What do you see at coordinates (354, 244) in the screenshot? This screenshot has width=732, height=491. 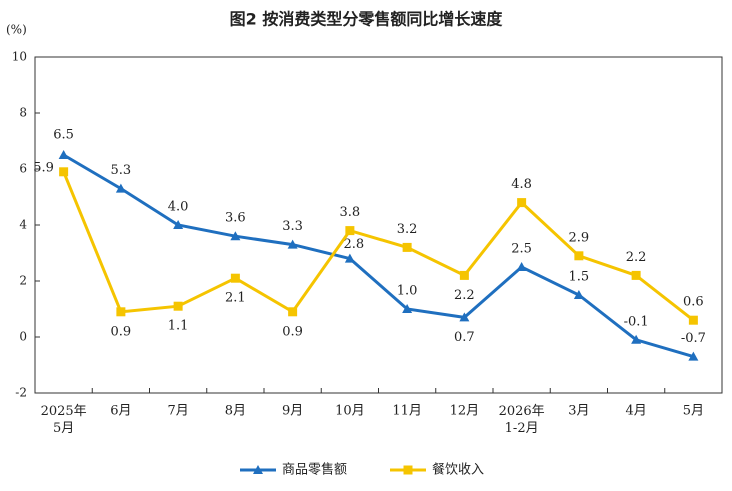 I see `data-label: 2.8` at bounding box center [354, 244].